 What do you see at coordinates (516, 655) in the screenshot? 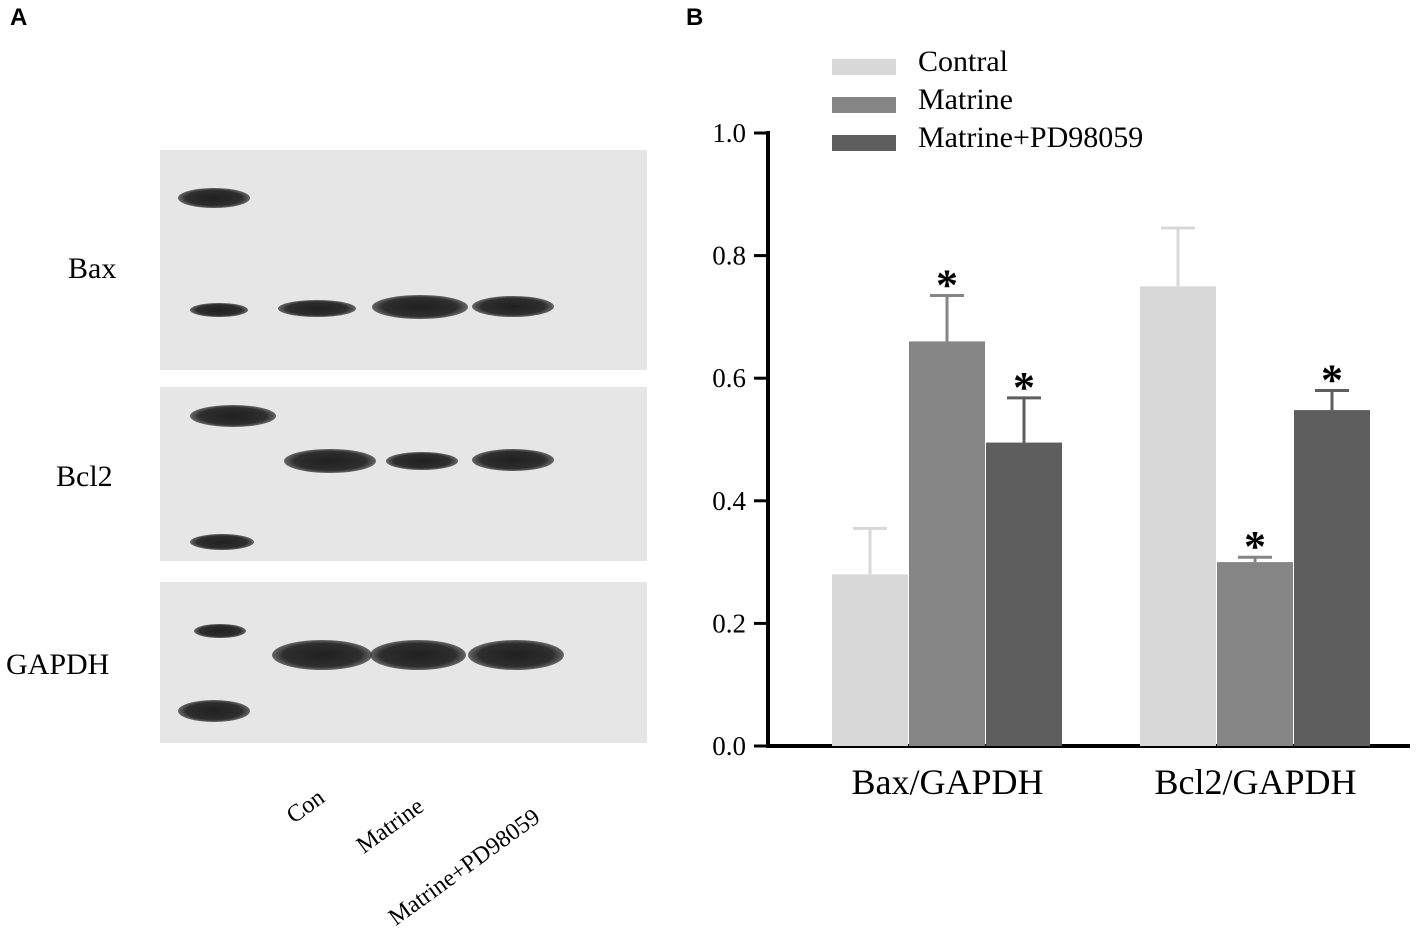
I see `gapdh-band-matrine-pd98059` at bounding box center [516, 655].